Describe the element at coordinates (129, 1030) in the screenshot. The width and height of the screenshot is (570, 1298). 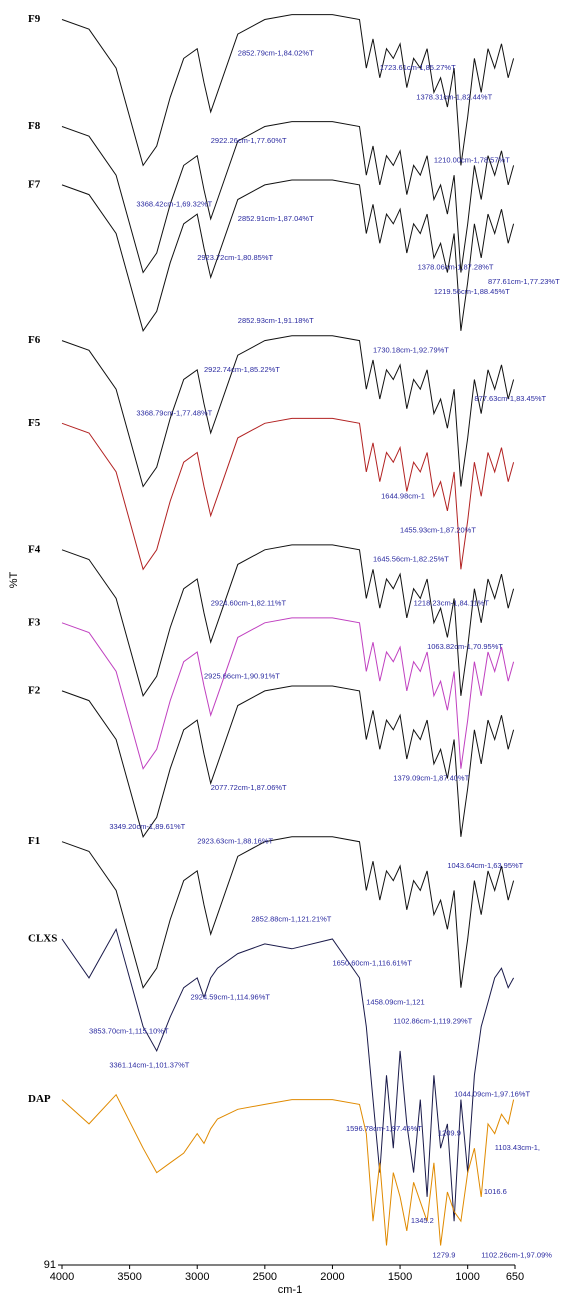
I see `peak-annotation: 3853.70cm-1,115.10%T` at that location.